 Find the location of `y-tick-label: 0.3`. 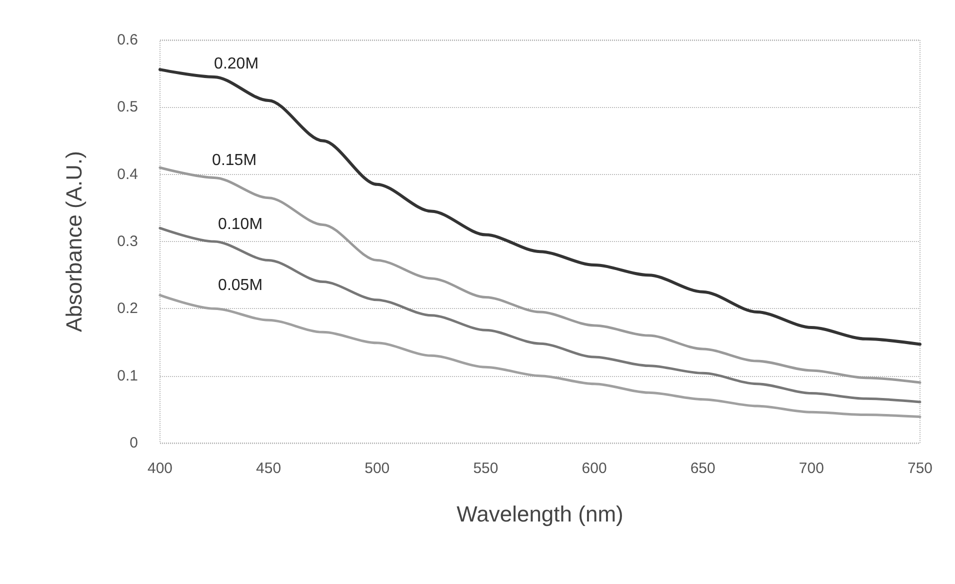

y-tick-label: 0.3 is located at coordinates (127, 241).